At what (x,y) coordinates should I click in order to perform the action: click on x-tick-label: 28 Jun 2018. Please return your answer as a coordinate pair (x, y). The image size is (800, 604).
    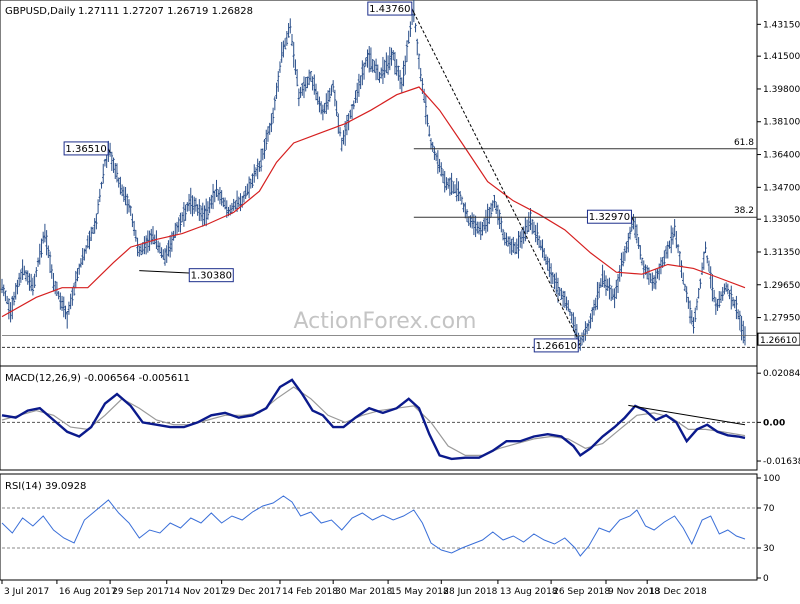
    Looking at the image, I should click on (470, 592).